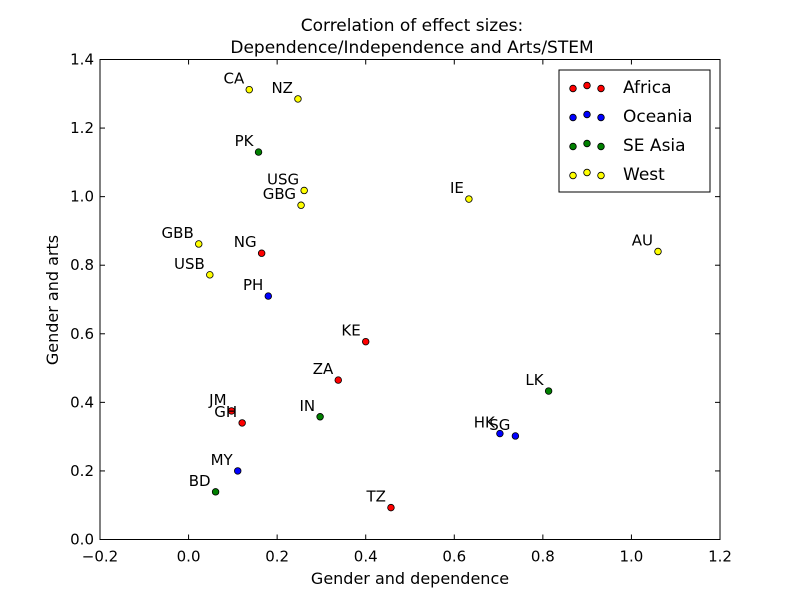  Describe the element at coordinates (253, 285) in the screenshot. I see `point-label-ph: PH` at that location.